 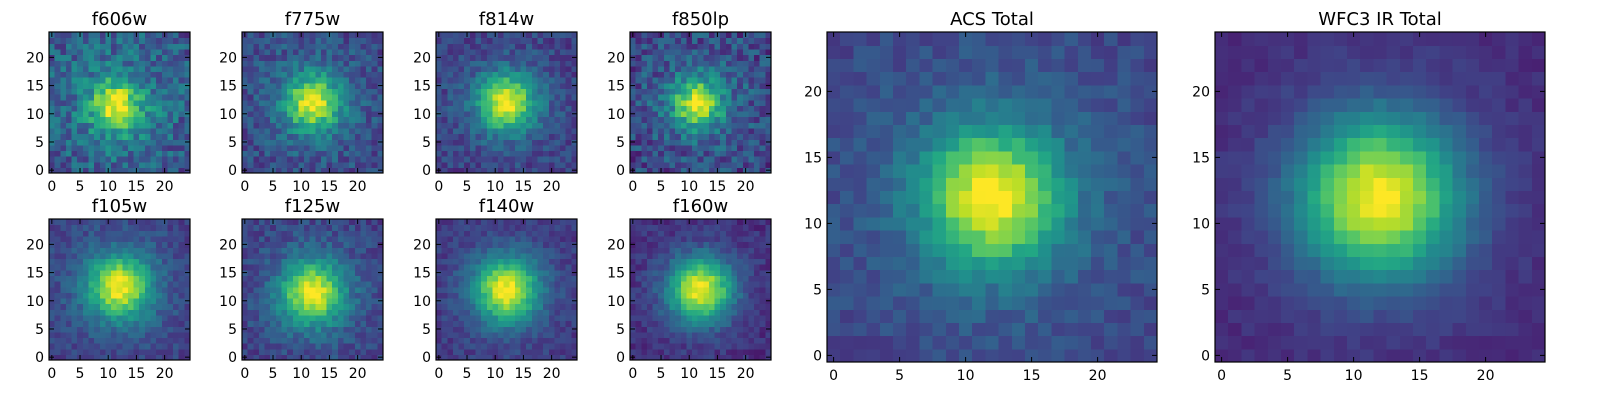 I want to click on x-tick-label: 15, so click(x=718, y=187).